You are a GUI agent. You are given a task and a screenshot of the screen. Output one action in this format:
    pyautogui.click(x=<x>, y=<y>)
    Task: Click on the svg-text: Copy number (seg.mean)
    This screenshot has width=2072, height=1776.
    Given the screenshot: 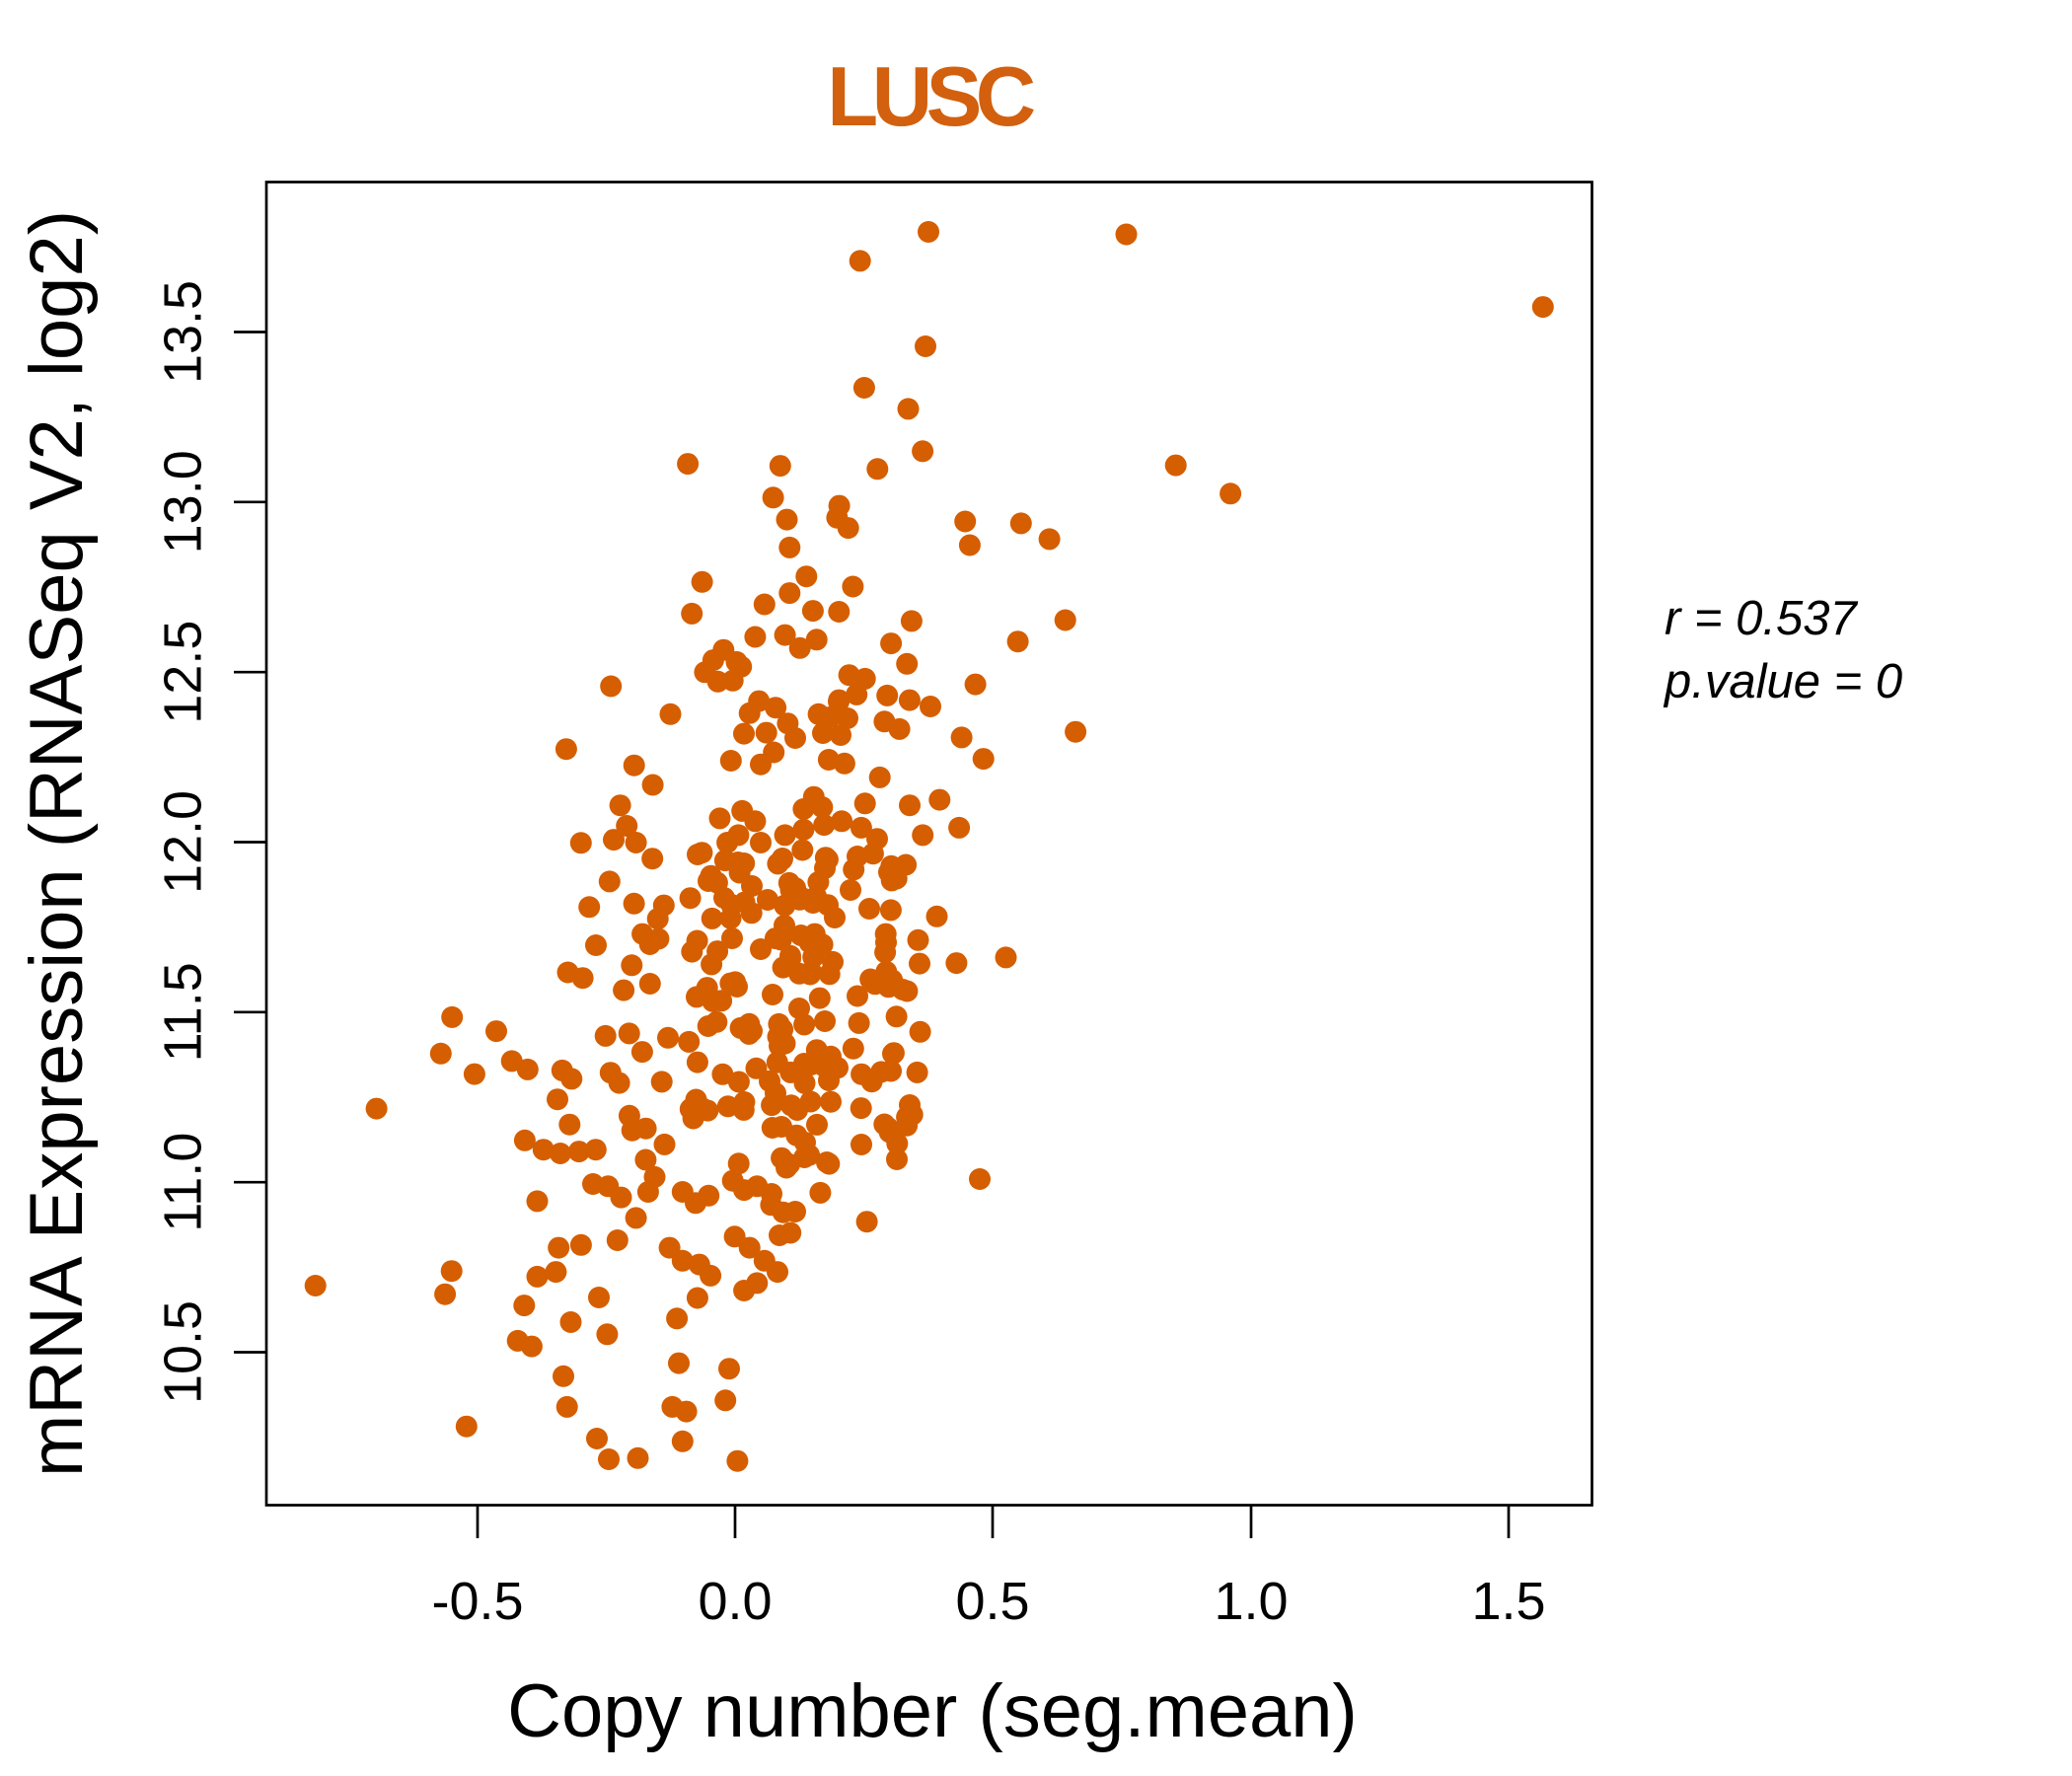 What is the action you would take?
    pyautogui.click(x=933, y=1711)
    